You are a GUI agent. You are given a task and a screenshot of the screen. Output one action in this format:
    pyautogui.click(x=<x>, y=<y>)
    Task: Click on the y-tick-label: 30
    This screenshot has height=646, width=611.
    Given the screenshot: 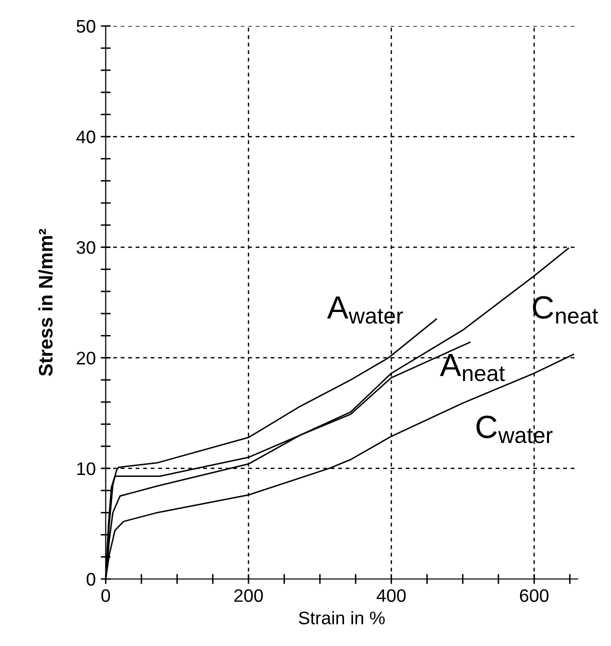 What is the action you would take?
    pyautogui.click(x=86, y=247)
    